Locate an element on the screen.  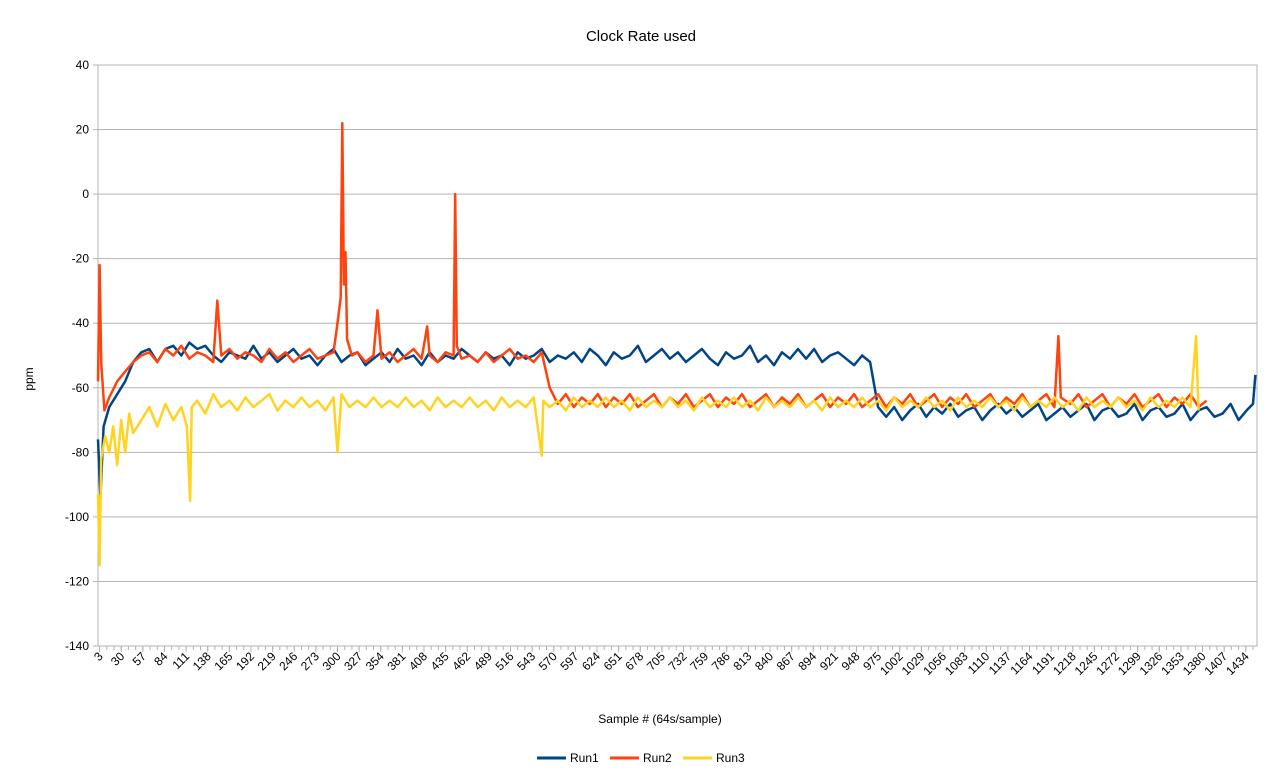
x-tick-label: 1029 is located at coordinates (913, 663).